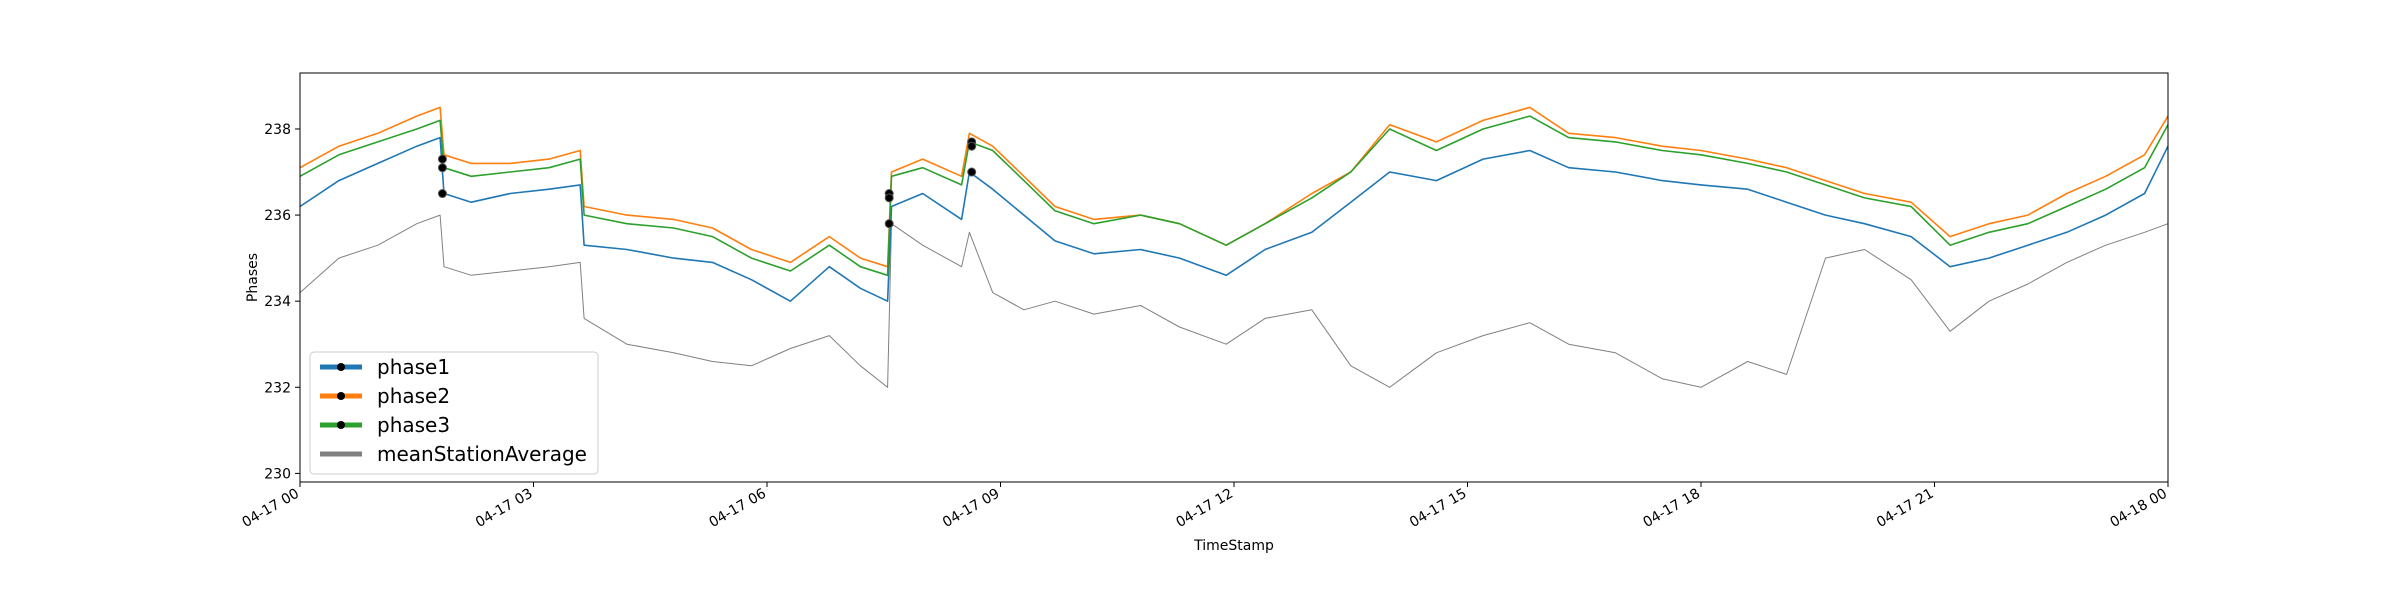 The image size is (2400, 600). I want to click on x-tick-label: 04-17 21, so click(1905, 508).